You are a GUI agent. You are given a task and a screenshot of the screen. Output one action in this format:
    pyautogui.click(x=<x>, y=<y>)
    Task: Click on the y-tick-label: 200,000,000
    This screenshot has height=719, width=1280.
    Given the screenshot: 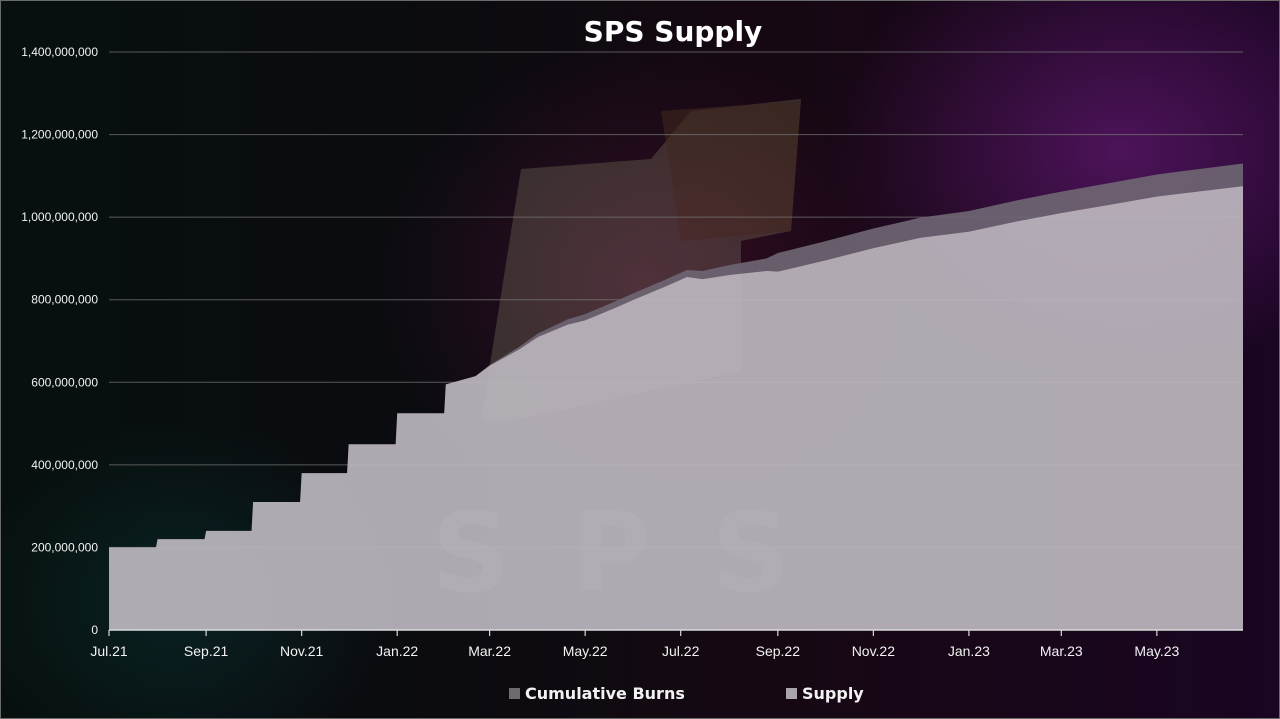 What is the action you would take?
    pyautogui.click(x=64, y=547)
    